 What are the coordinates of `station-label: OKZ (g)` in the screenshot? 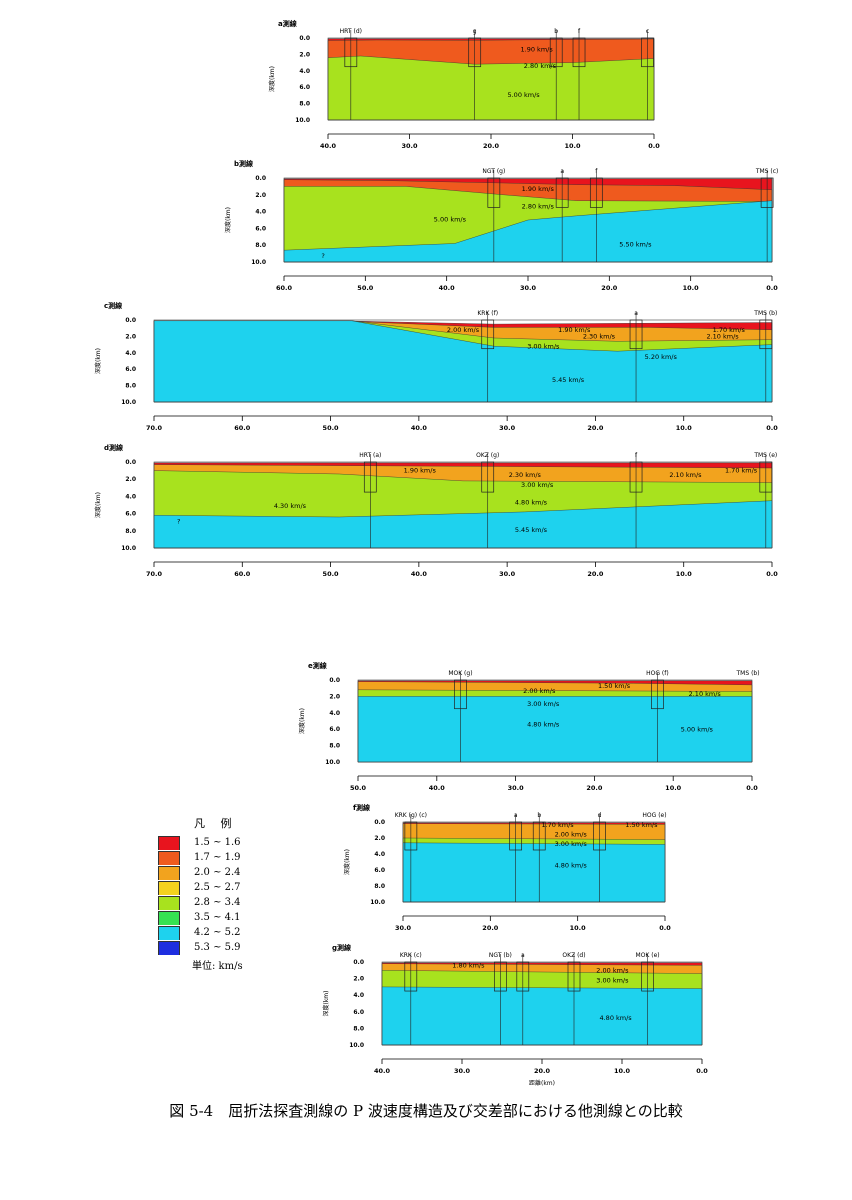 It's located at (487, 455).